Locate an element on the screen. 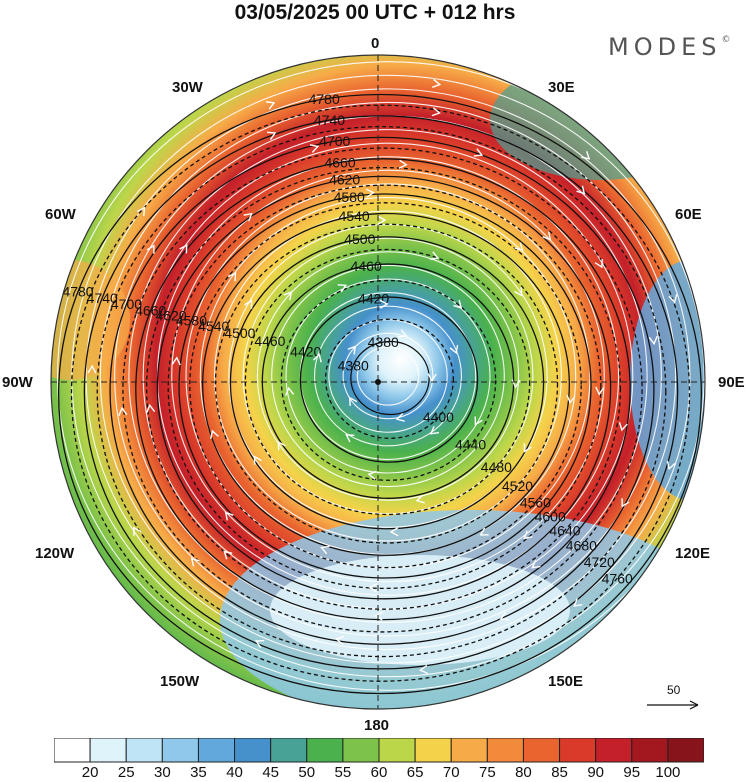 The image size is (750, 782). contour-label: 4780 is located at coordinates (77, 292).